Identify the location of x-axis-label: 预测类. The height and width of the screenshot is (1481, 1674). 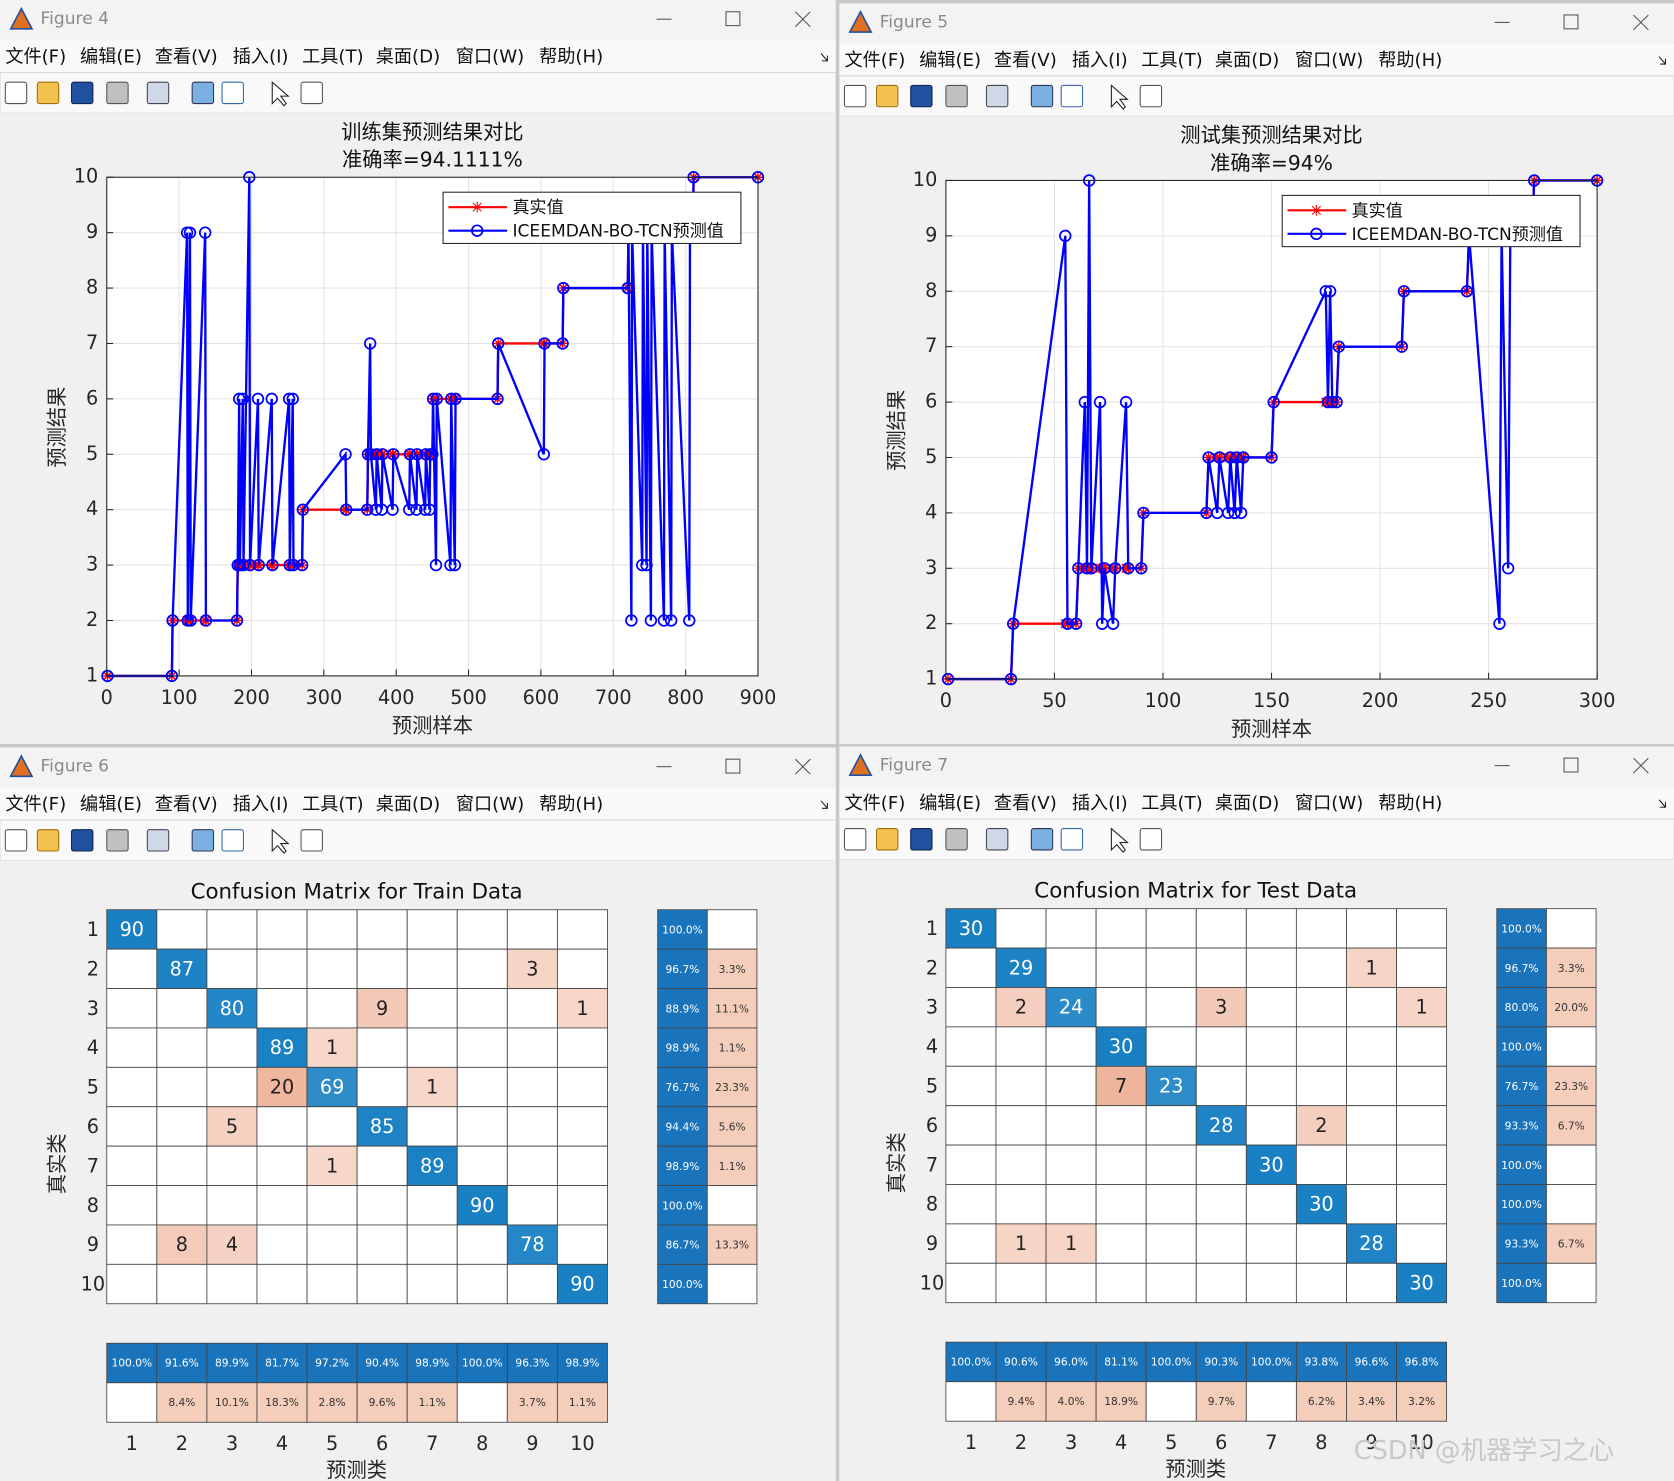
(1195, 1469).